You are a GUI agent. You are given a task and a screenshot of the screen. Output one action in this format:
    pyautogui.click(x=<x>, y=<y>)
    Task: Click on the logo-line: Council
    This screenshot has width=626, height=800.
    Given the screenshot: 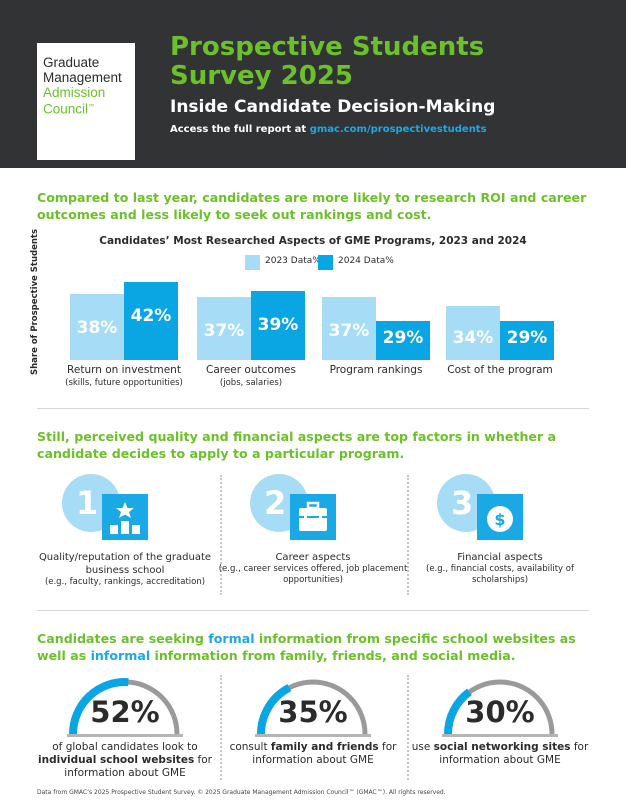 What is the action you would take?
    pyautogui.click(x=66, y=109)
    